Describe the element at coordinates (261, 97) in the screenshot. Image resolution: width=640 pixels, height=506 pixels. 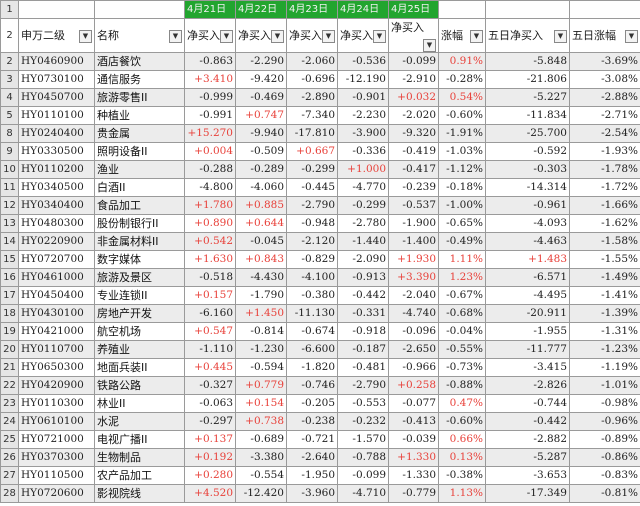
I see `value-cell: -0.469` at that location.